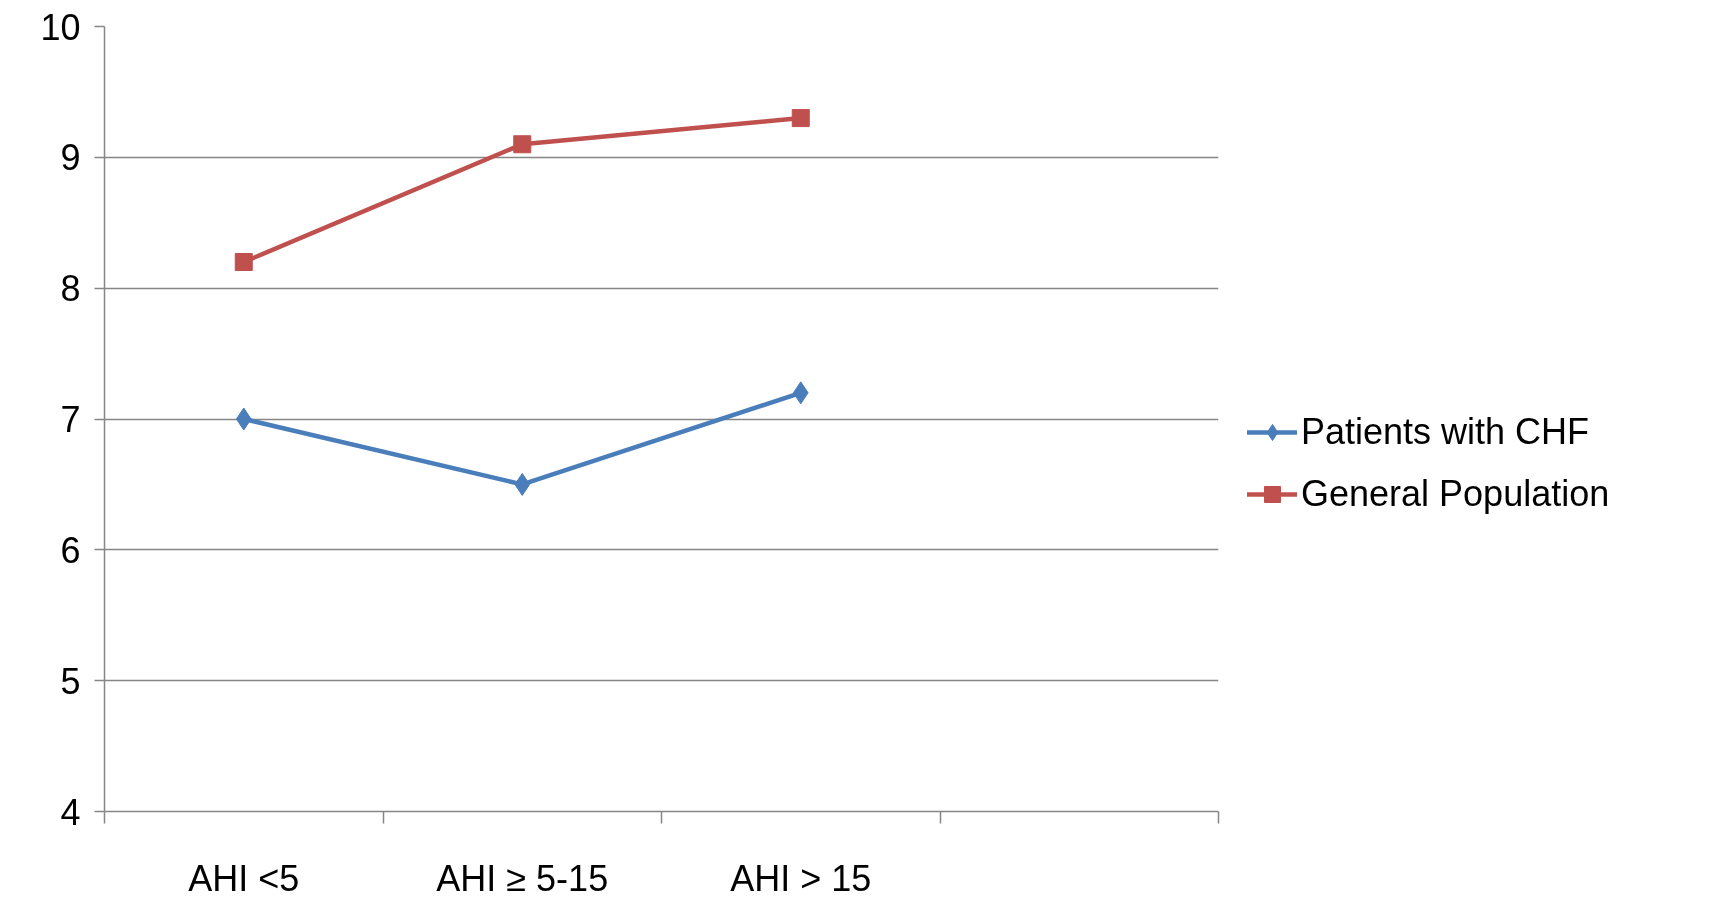 This screenshot has width=1713, height=908. What do you see at coordinates (60, 27) in the screenshot?
I see `y-tick-label: 10` at bounding box center [60, 27].